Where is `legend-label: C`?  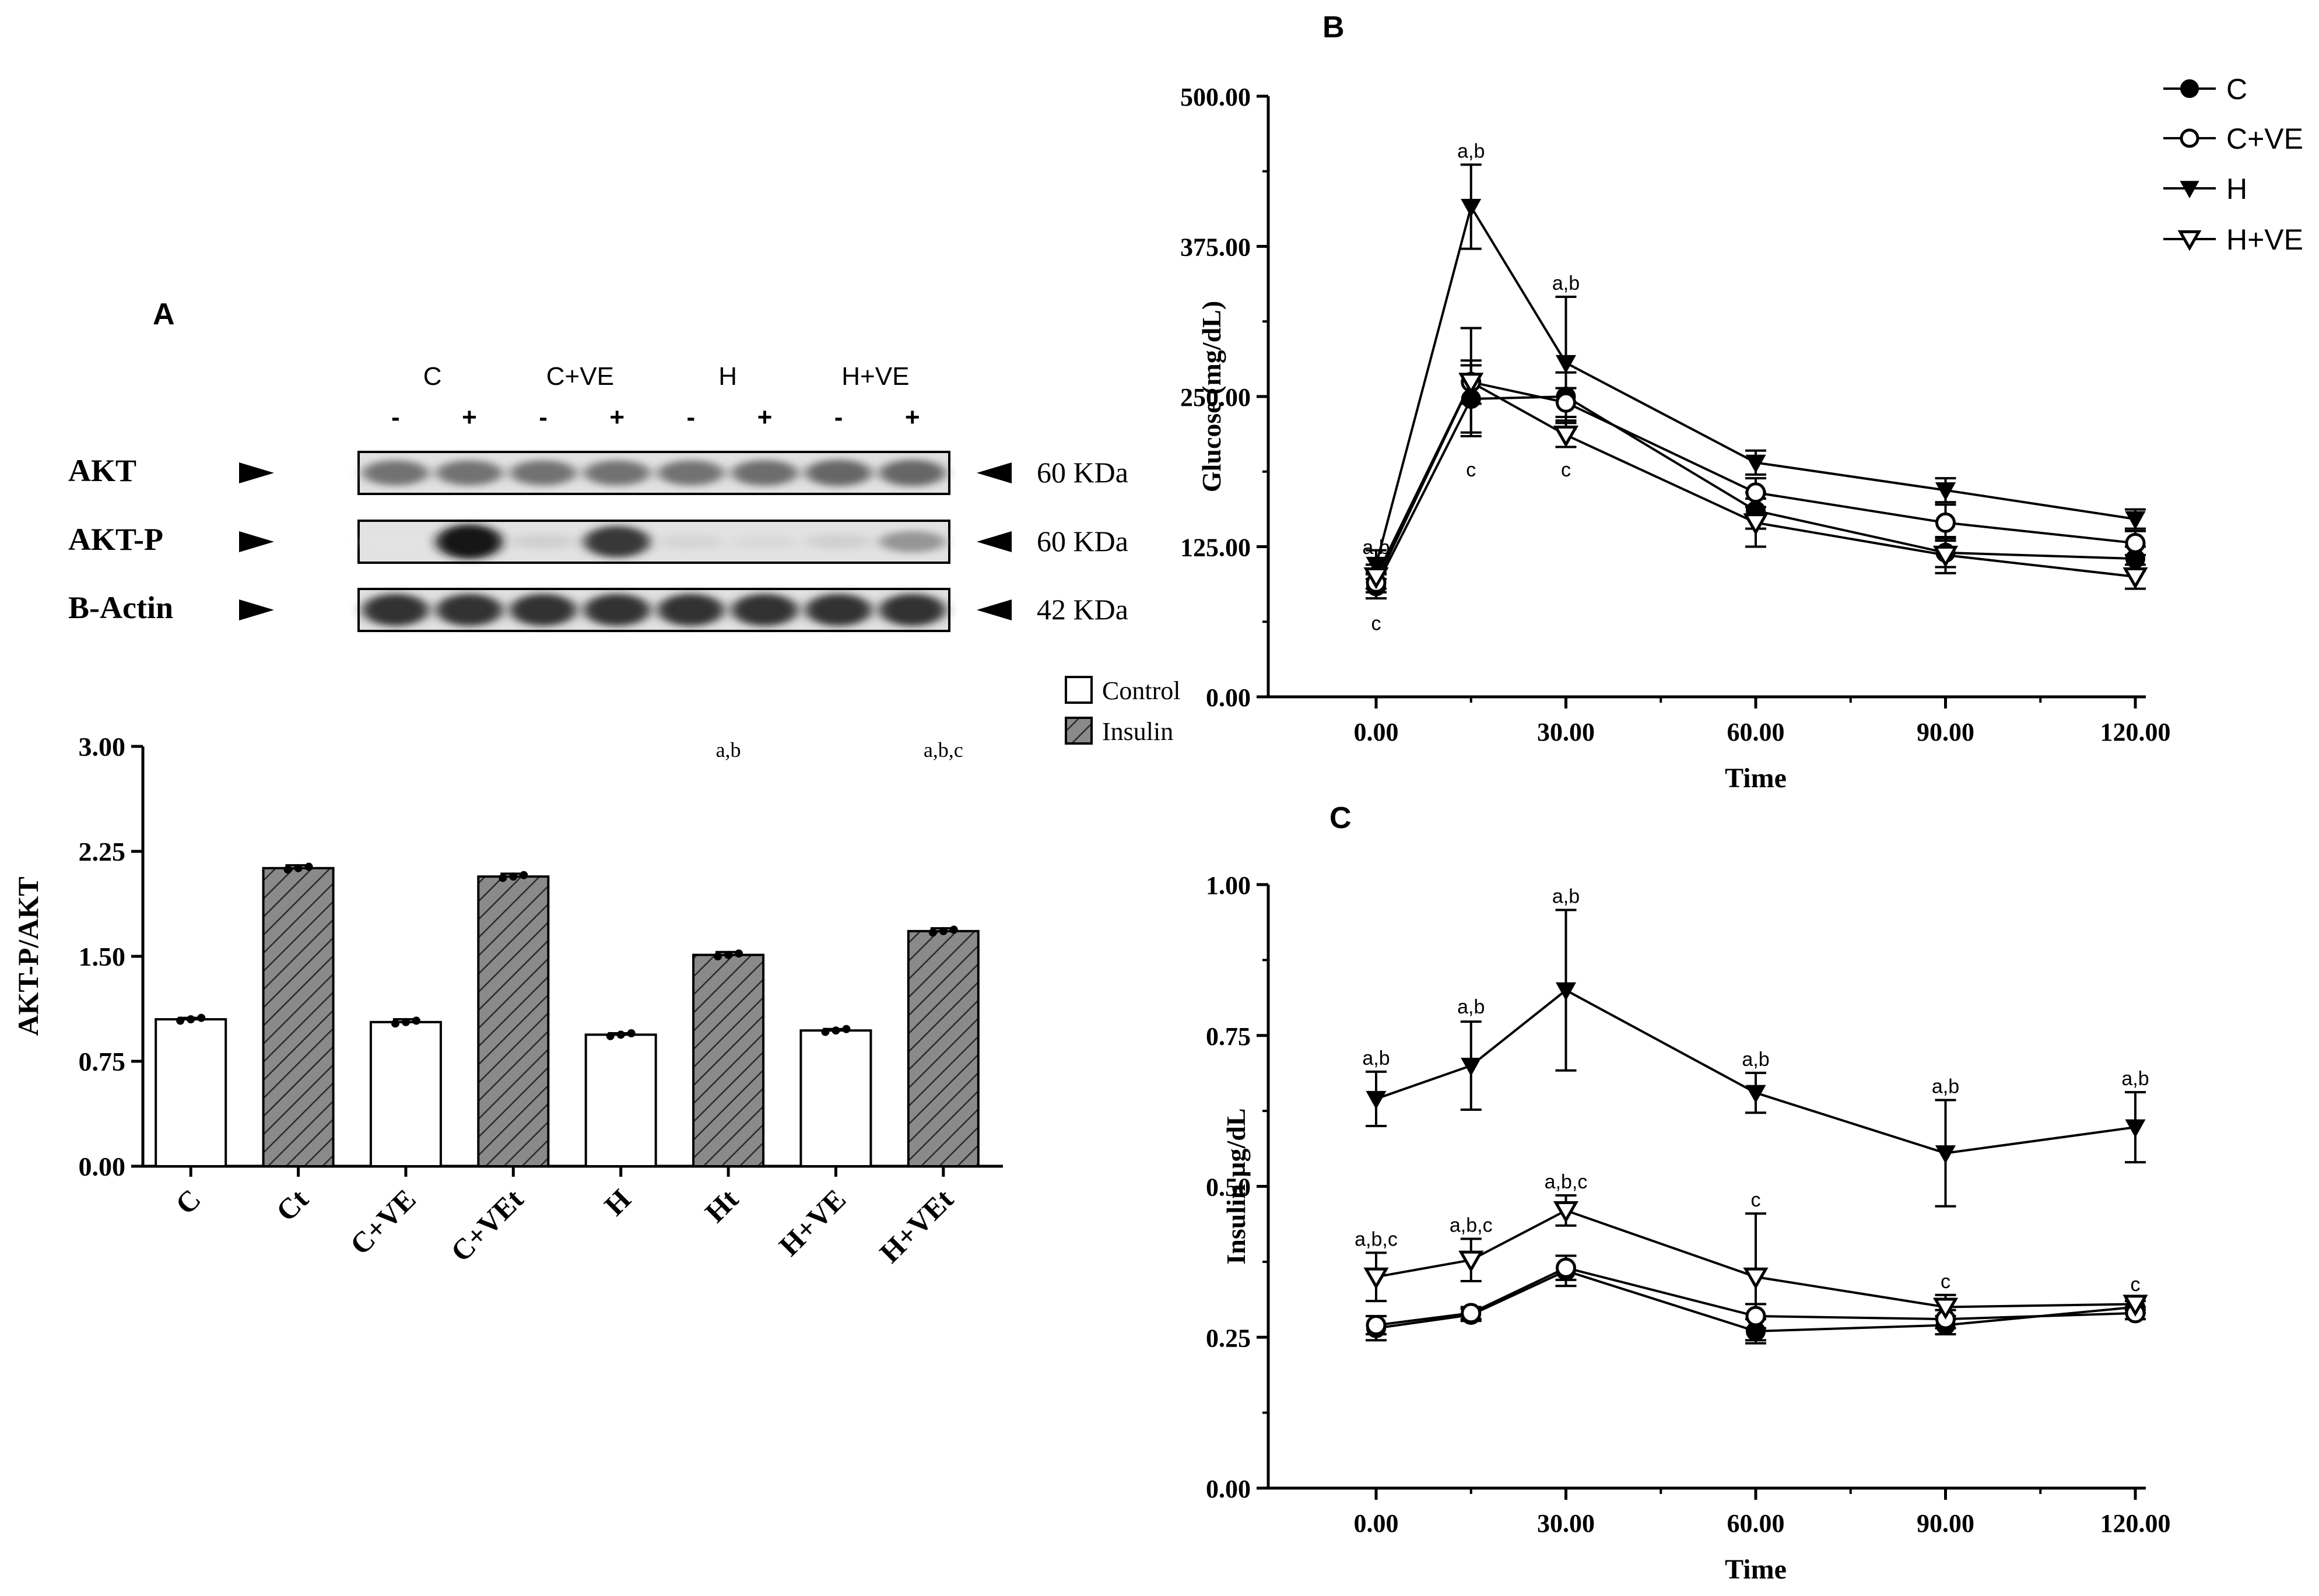
legend-label: C is located at coordinates (2236, 89).